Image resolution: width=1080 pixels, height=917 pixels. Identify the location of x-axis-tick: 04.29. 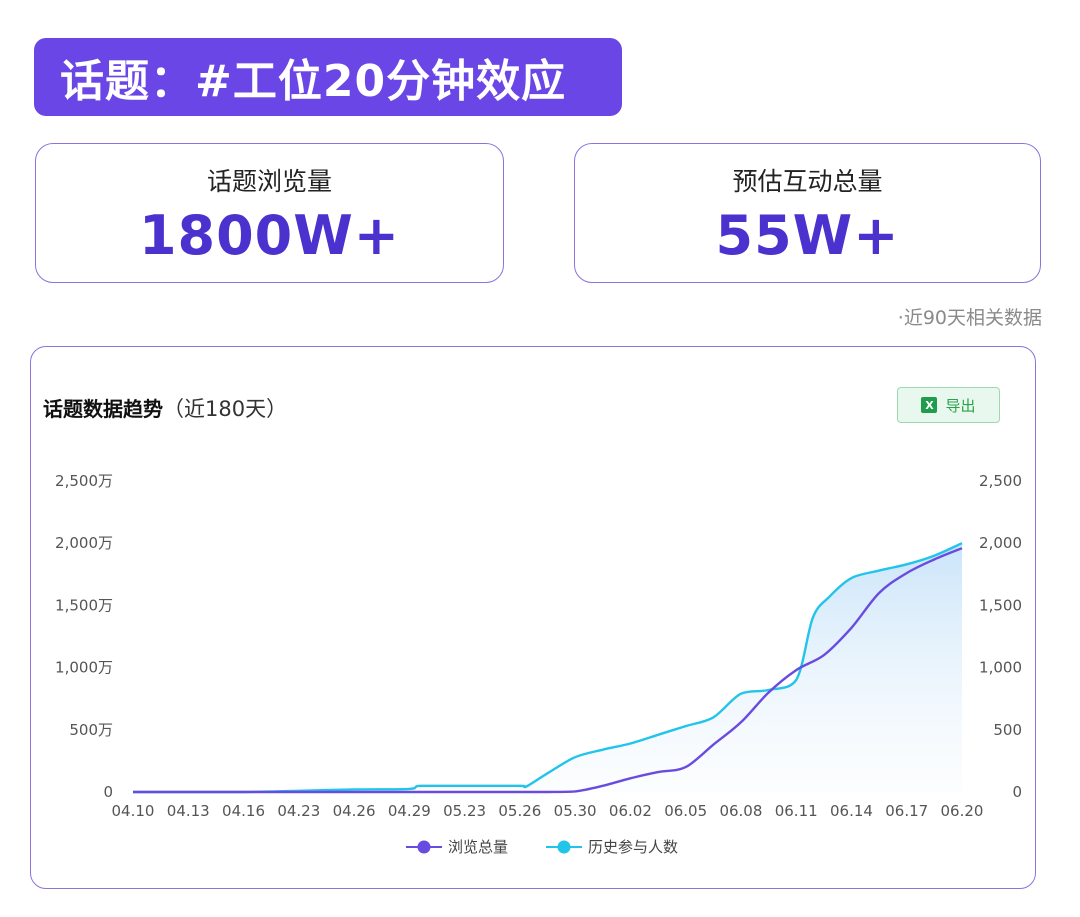
(409, 811).